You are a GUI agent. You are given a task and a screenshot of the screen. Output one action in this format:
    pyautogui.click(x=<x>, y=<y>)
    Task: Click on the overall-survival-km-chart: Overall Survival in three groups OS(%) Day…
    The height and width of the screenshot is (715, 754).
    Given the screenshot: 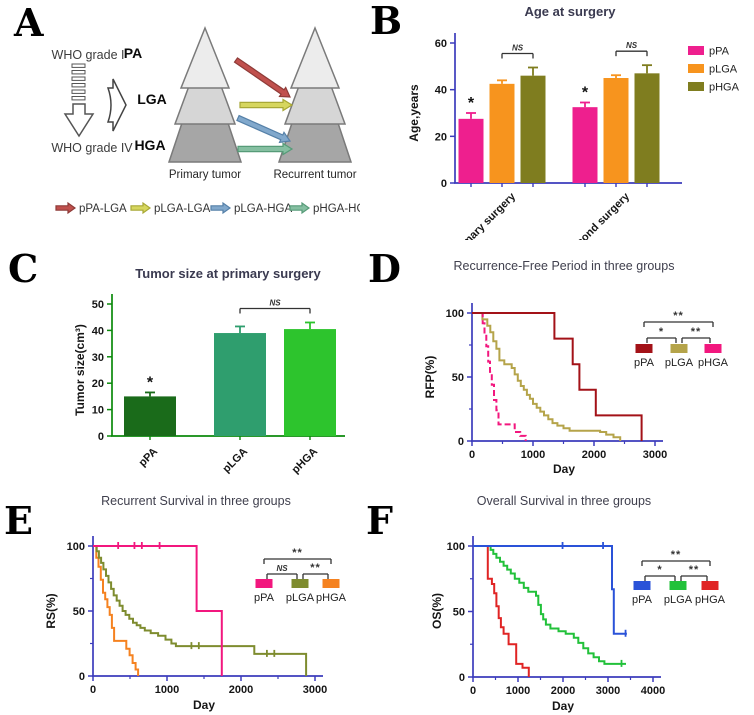 What is the action you would take?
    pyautogui.click(x=578, y=603)
    